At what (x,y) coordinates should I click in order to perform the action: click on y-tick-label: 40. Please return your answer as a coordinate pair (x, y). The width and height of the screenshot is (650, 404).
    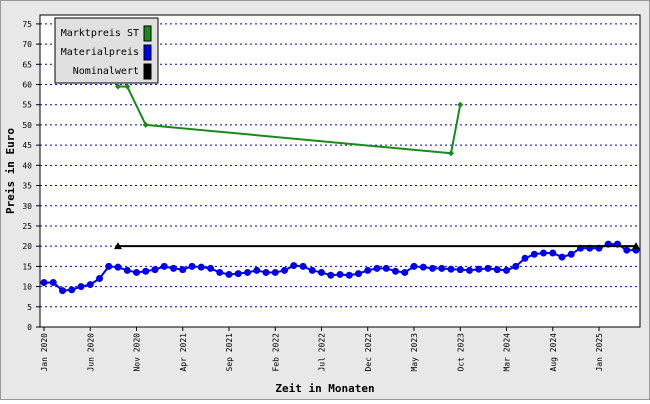
    Looking at the image, I should click on (27, 165).